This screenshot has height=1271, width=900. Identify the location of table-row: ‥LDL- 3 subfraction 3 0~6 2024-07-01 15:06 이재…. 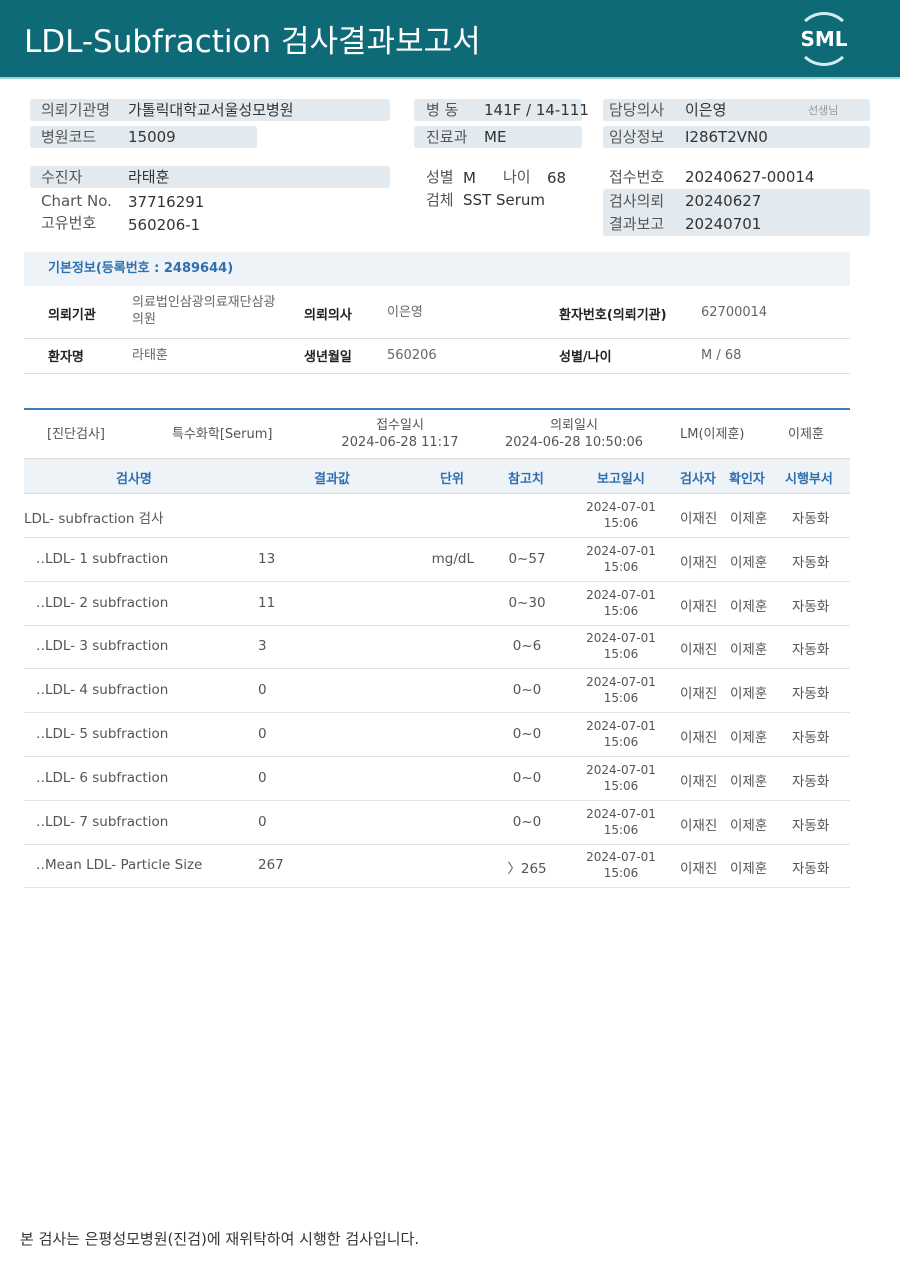
(437, 647).